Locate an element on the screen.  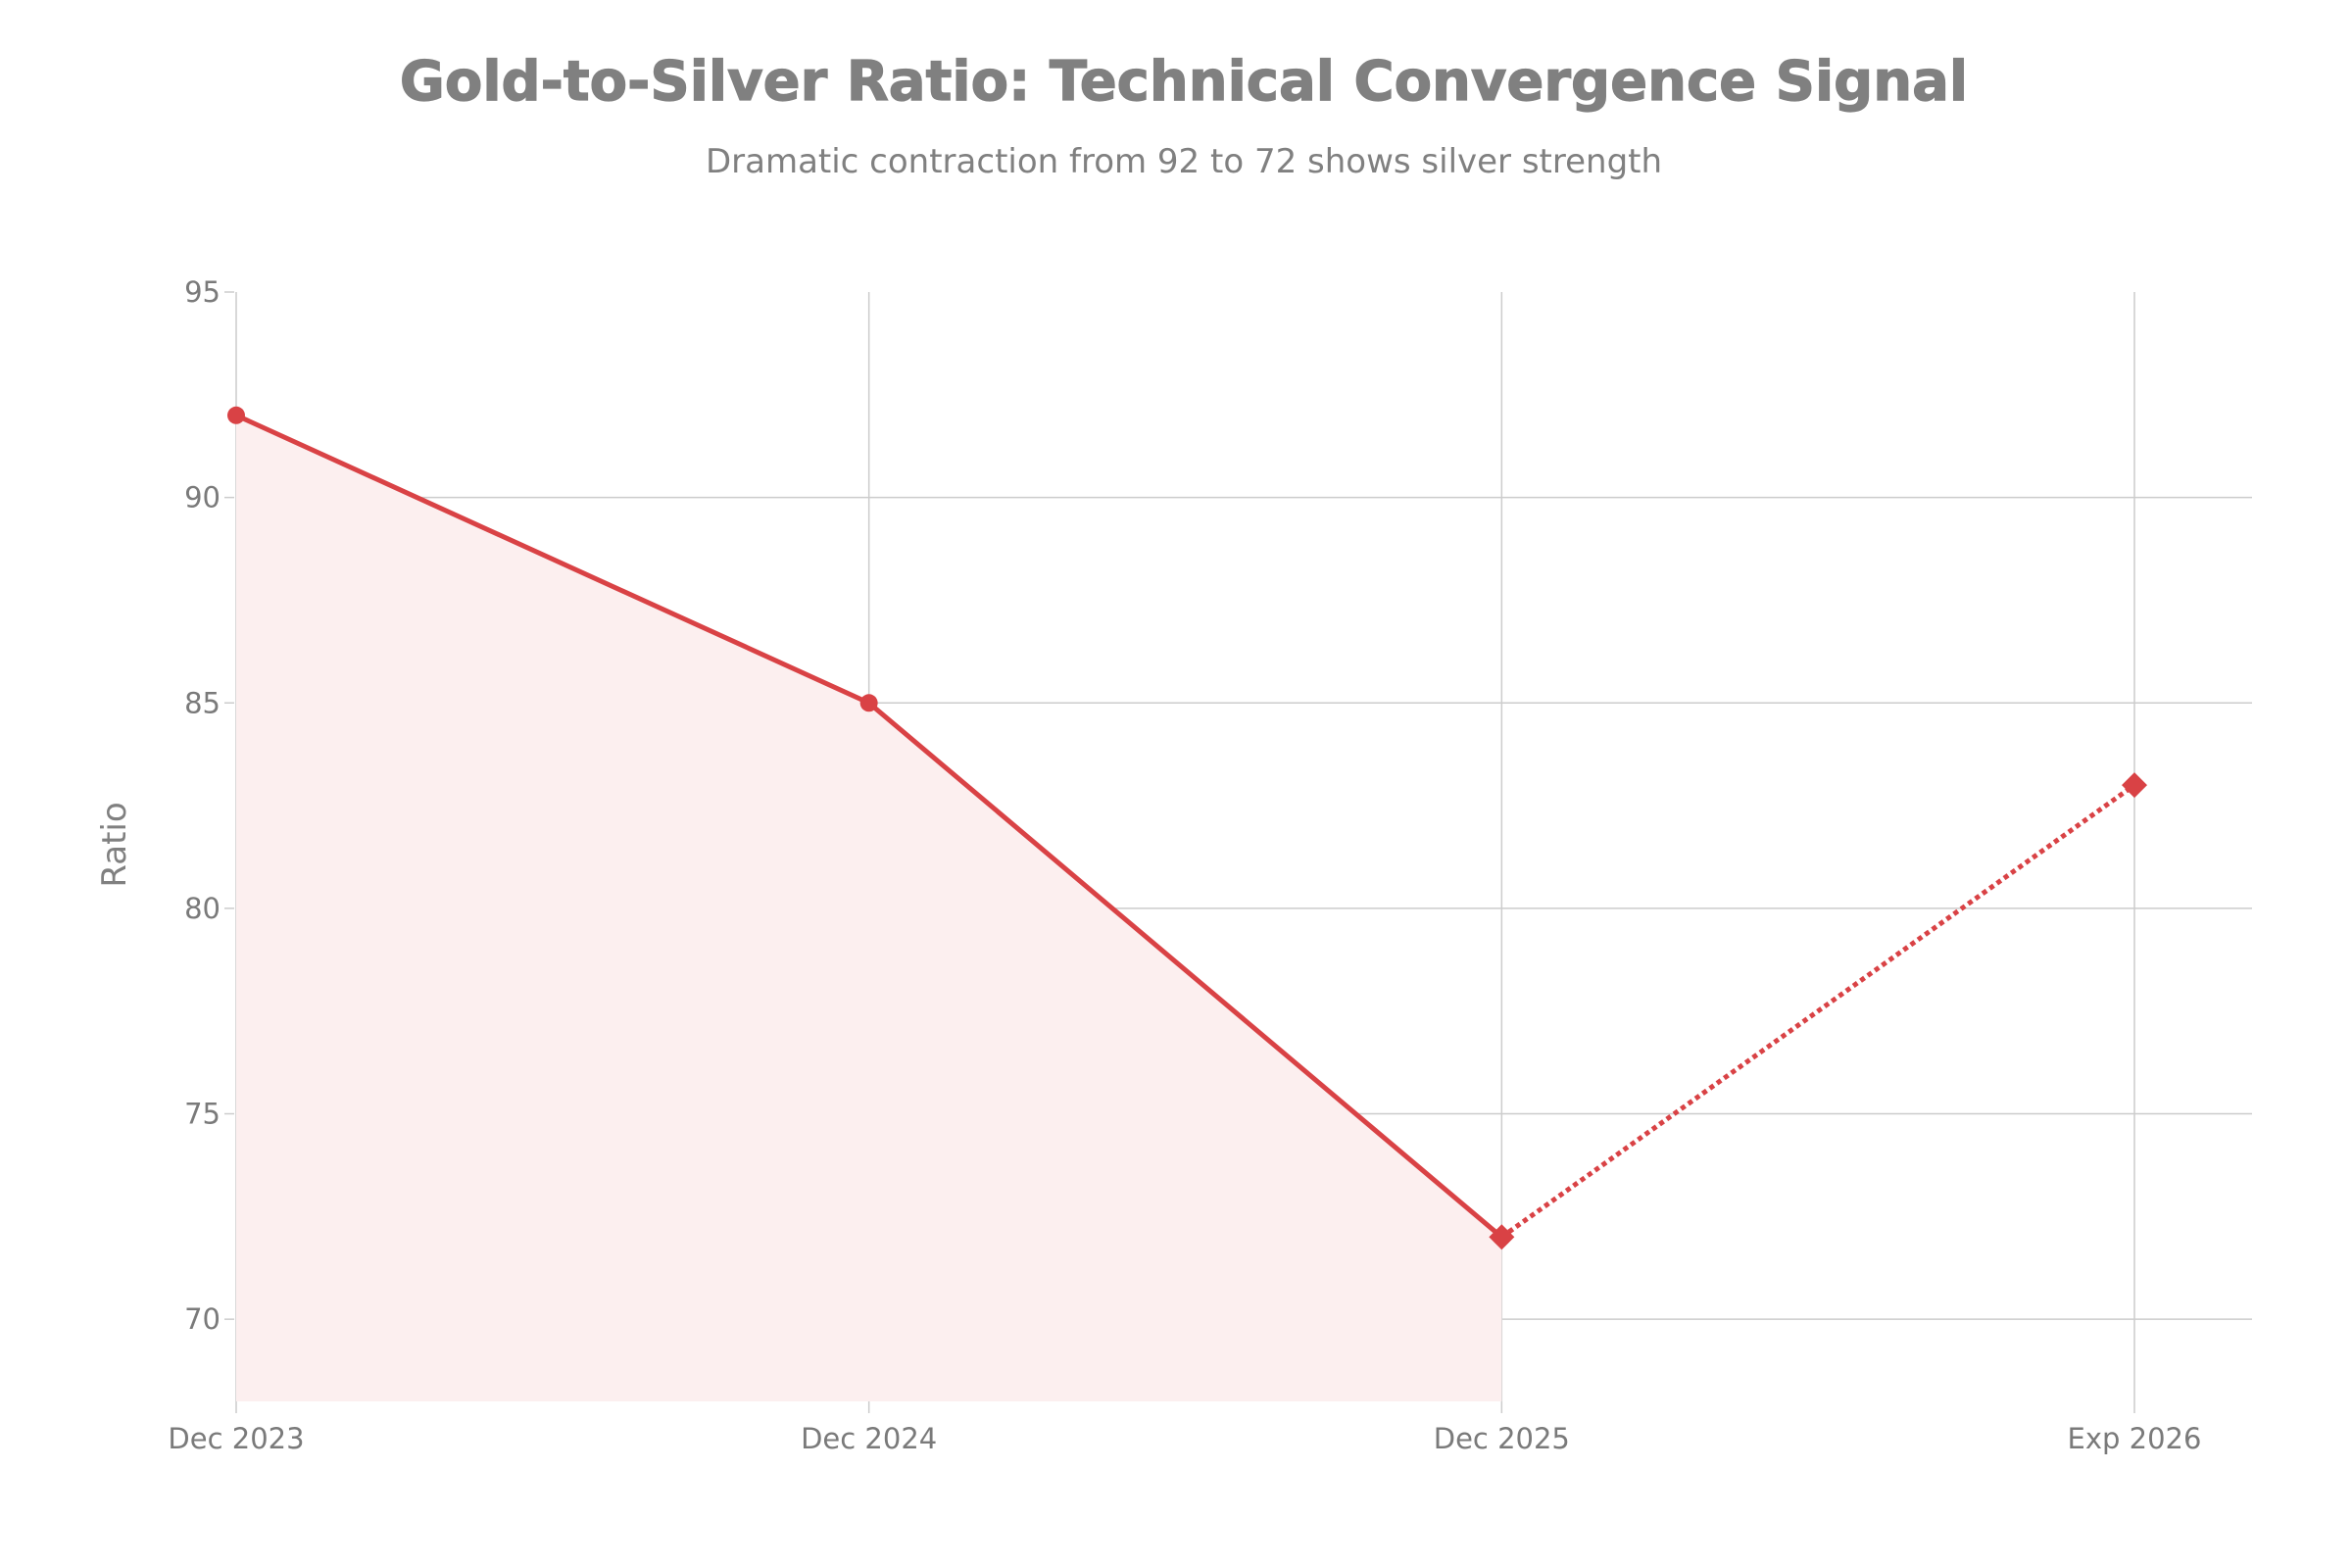
x-tick-label: Exp 2026 is located at coordinates (2135, 1438).